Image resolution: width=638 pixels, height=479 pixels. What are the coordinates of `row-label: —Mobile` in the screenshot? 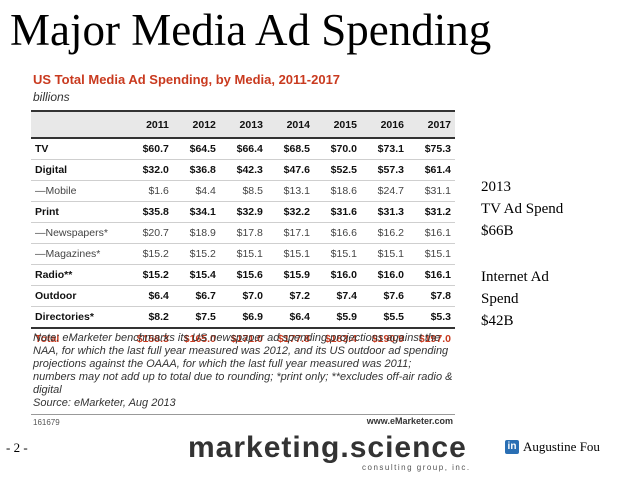 It's located at (78, 191).